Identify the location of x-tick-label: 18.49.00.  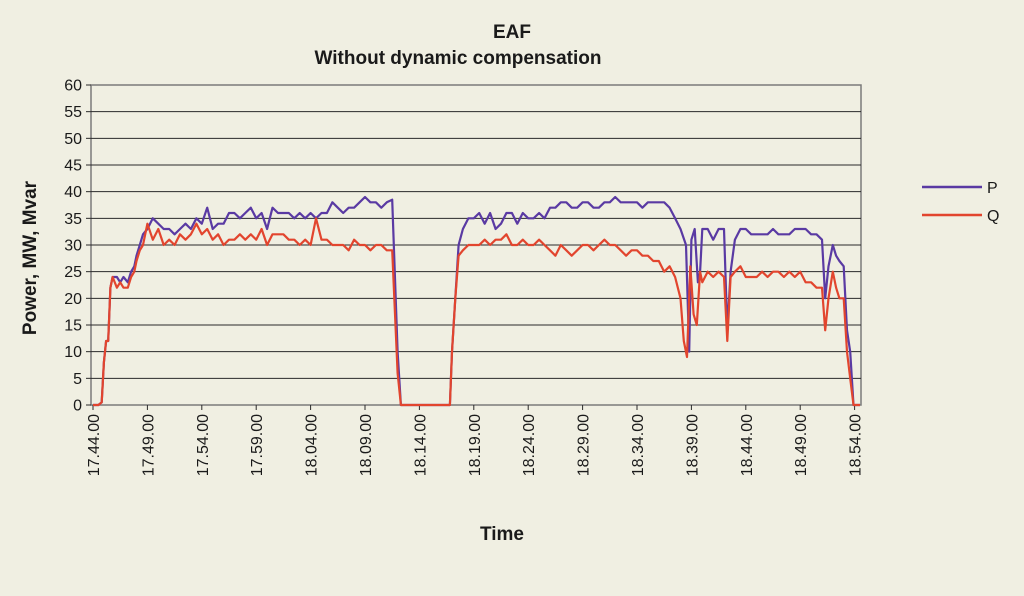
(801, 445).